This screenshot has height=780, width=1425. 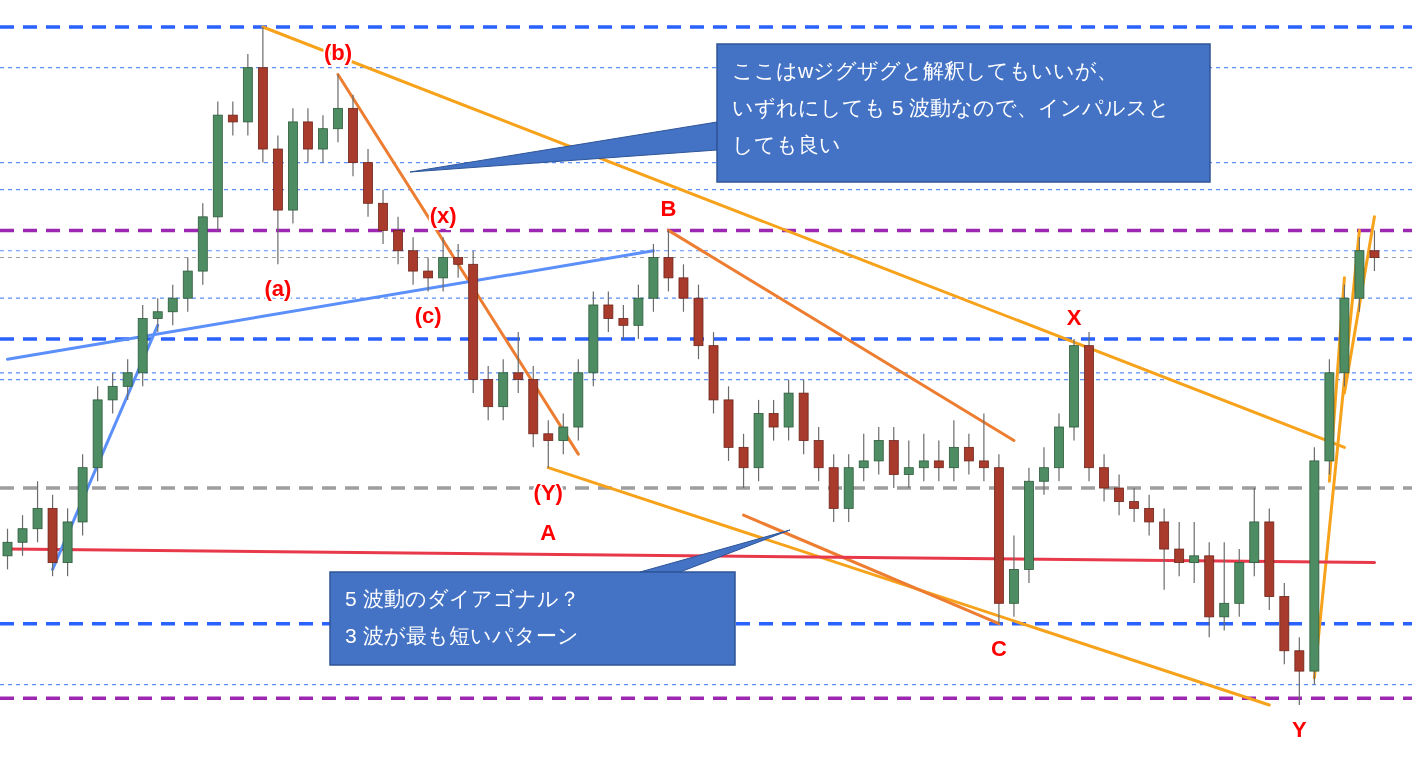 I want to click on annotation: (Y), so click(x=548, y=492).